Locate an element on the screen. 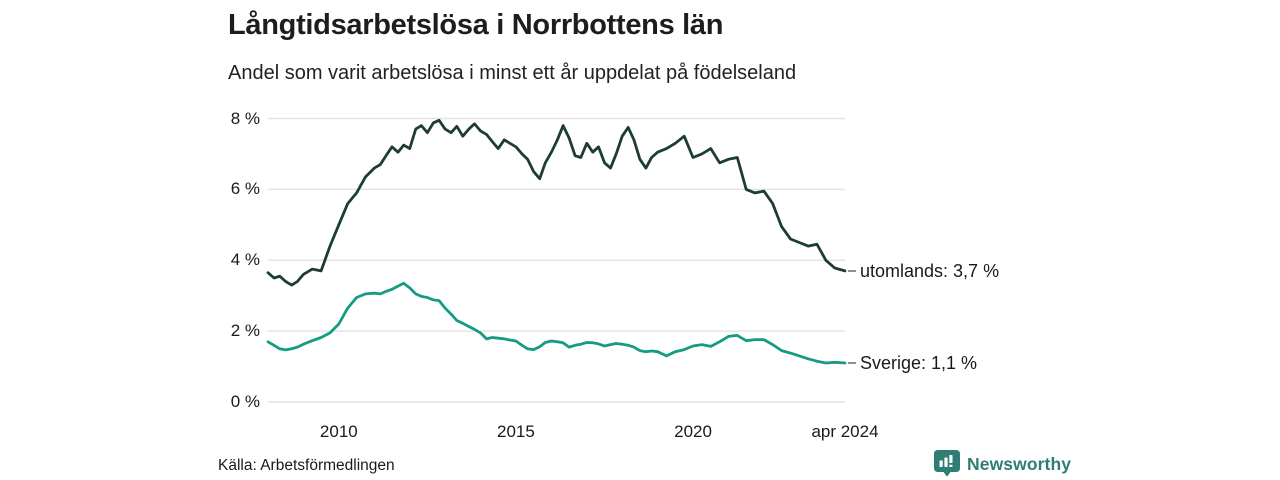  x-tick-label: 2020 is located at coordinates (693, 431).